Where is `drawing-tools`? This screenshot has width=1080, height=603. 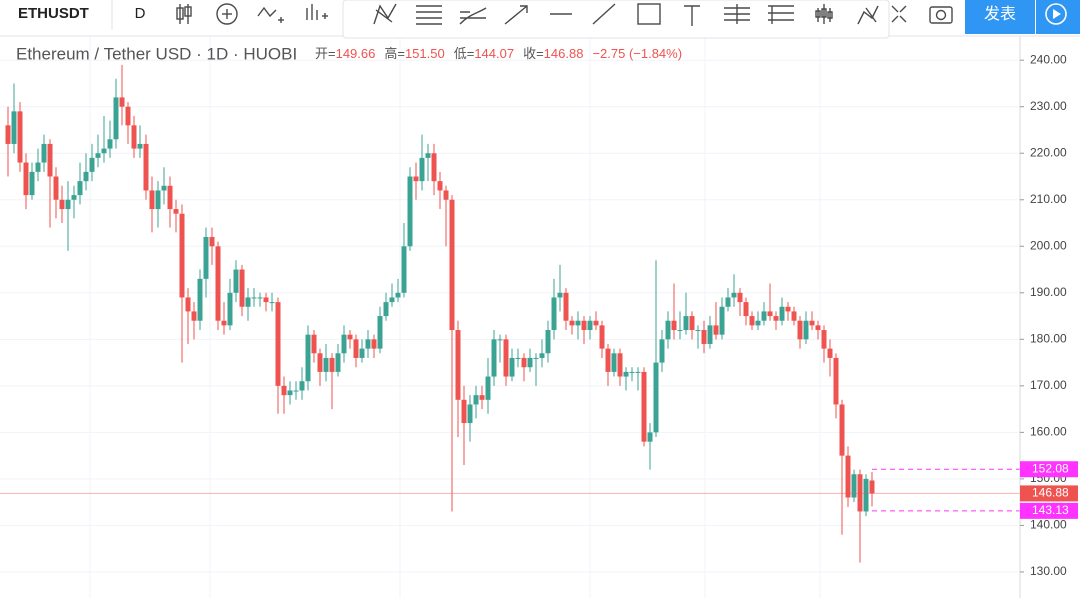
drawing-tools is located at coordinates (663, 14).